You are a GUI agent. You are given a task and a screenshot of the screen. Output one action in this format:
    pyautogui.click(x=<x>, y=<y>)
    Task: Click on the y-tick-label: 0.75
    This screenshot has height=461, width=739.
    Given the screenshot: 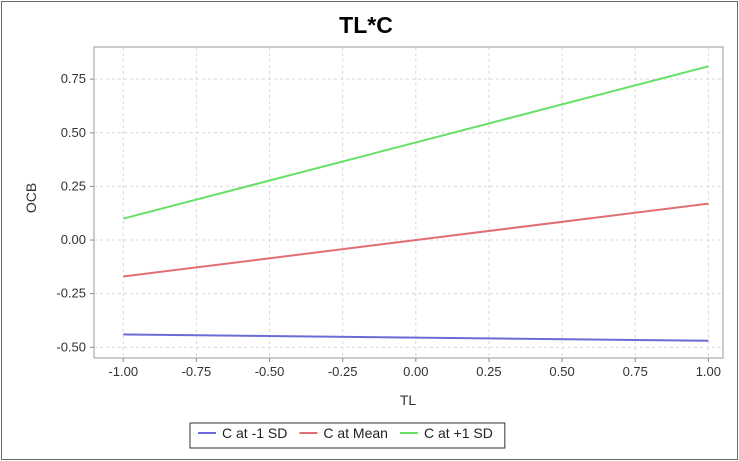 What is the action you would take?
    pyautogui.click(x=73, y=78)
    